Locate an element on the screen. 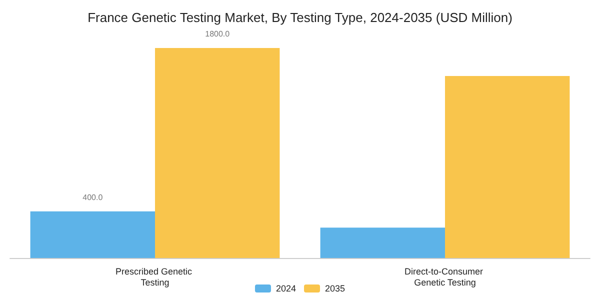 The image size is (600, 300). legend-label: 2024 is located at coordinates (286, 289).